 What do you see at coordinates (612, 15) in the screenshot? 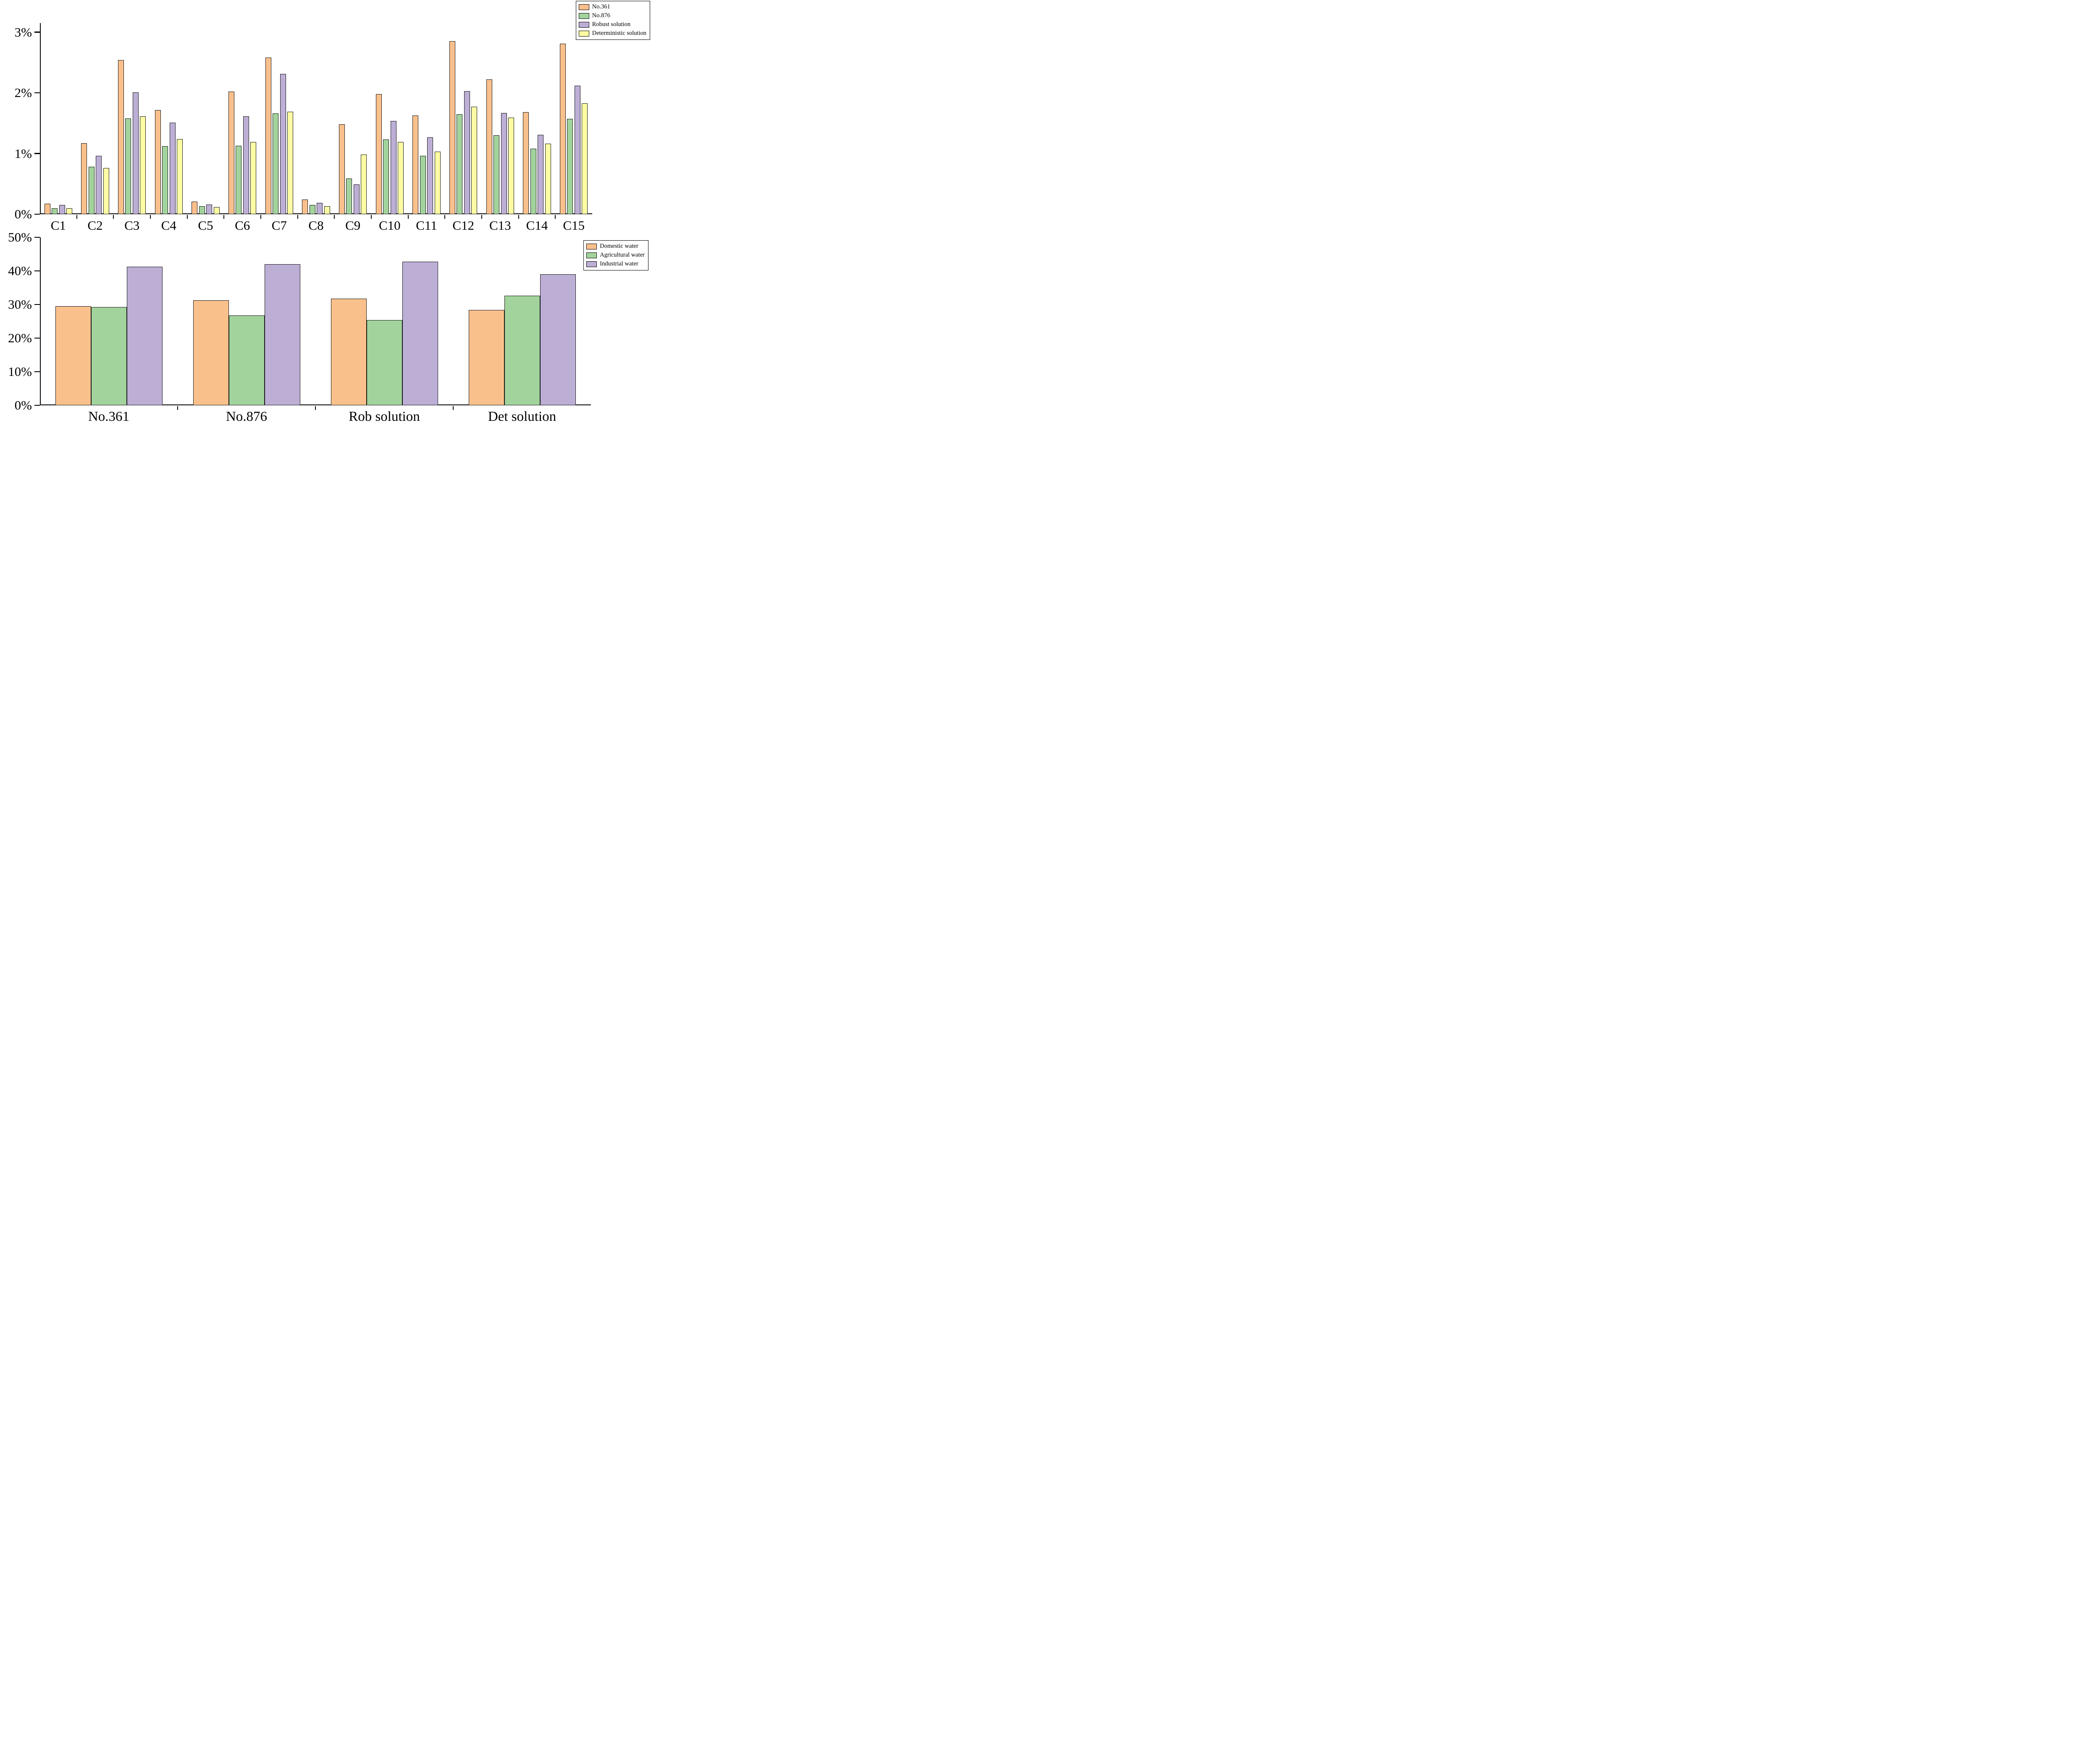
I see `legend-entry: No.876` at bounding box center [612, 15].